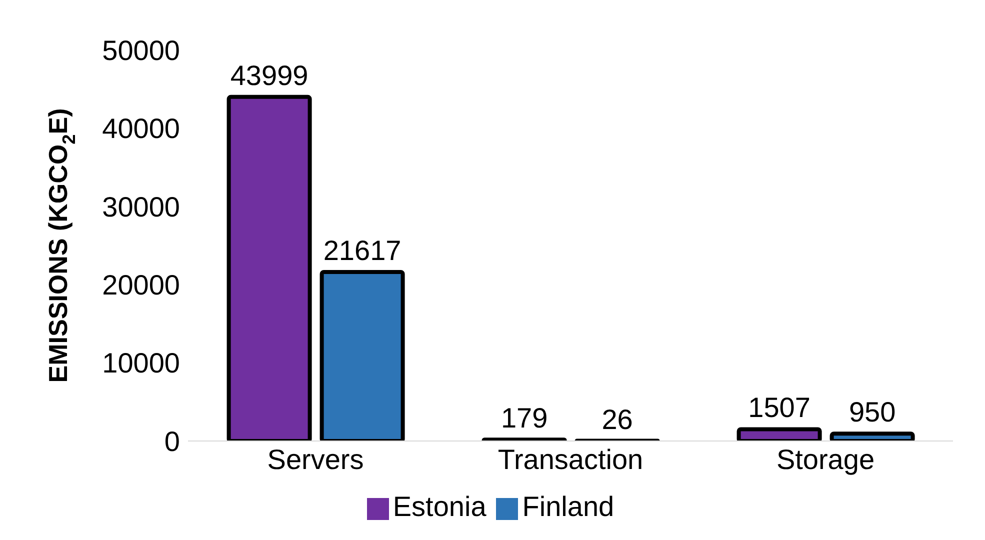 This screenshot has height=540, width=985. What do you see at coordinates (872, 412) in the screenshot?
I see `data-label: 950` at bounding box center [872, 412].